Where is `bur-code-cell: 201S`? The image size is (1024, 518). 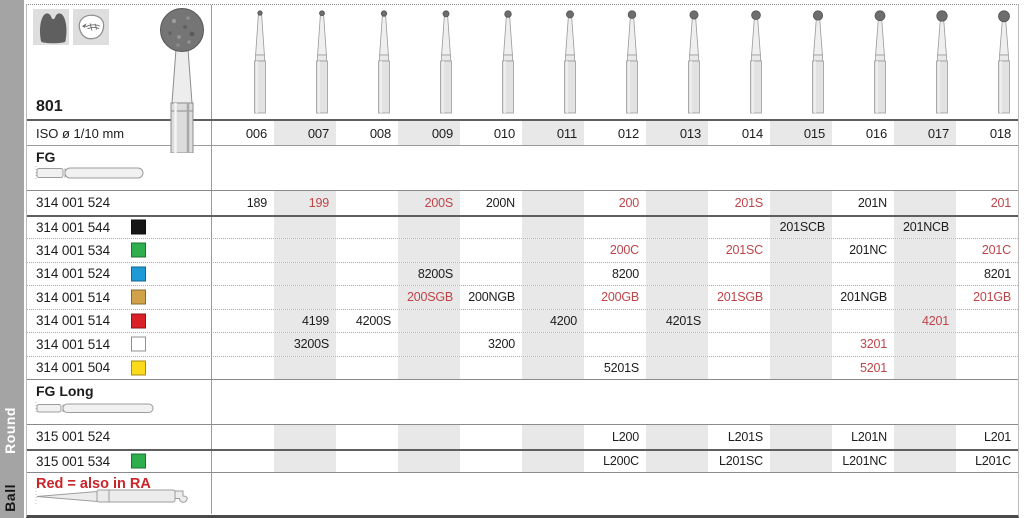 bur-code-cell: 201S is located at coordinates (749, 202).